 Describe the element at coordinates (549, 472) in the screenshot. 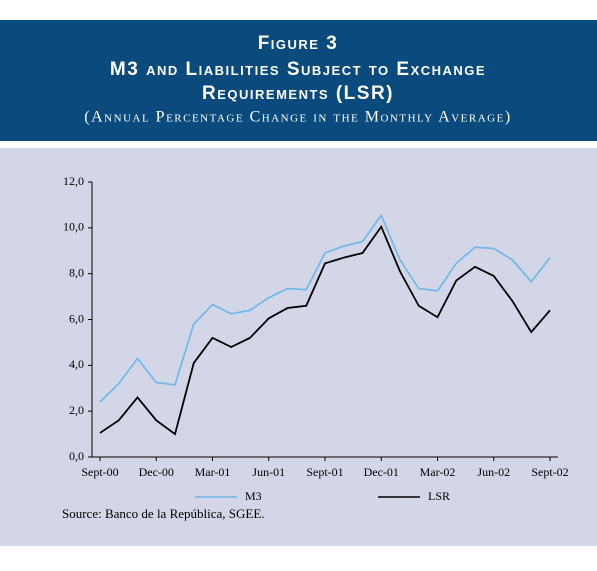

I see `x-tick-label: Sept-02` at that location.